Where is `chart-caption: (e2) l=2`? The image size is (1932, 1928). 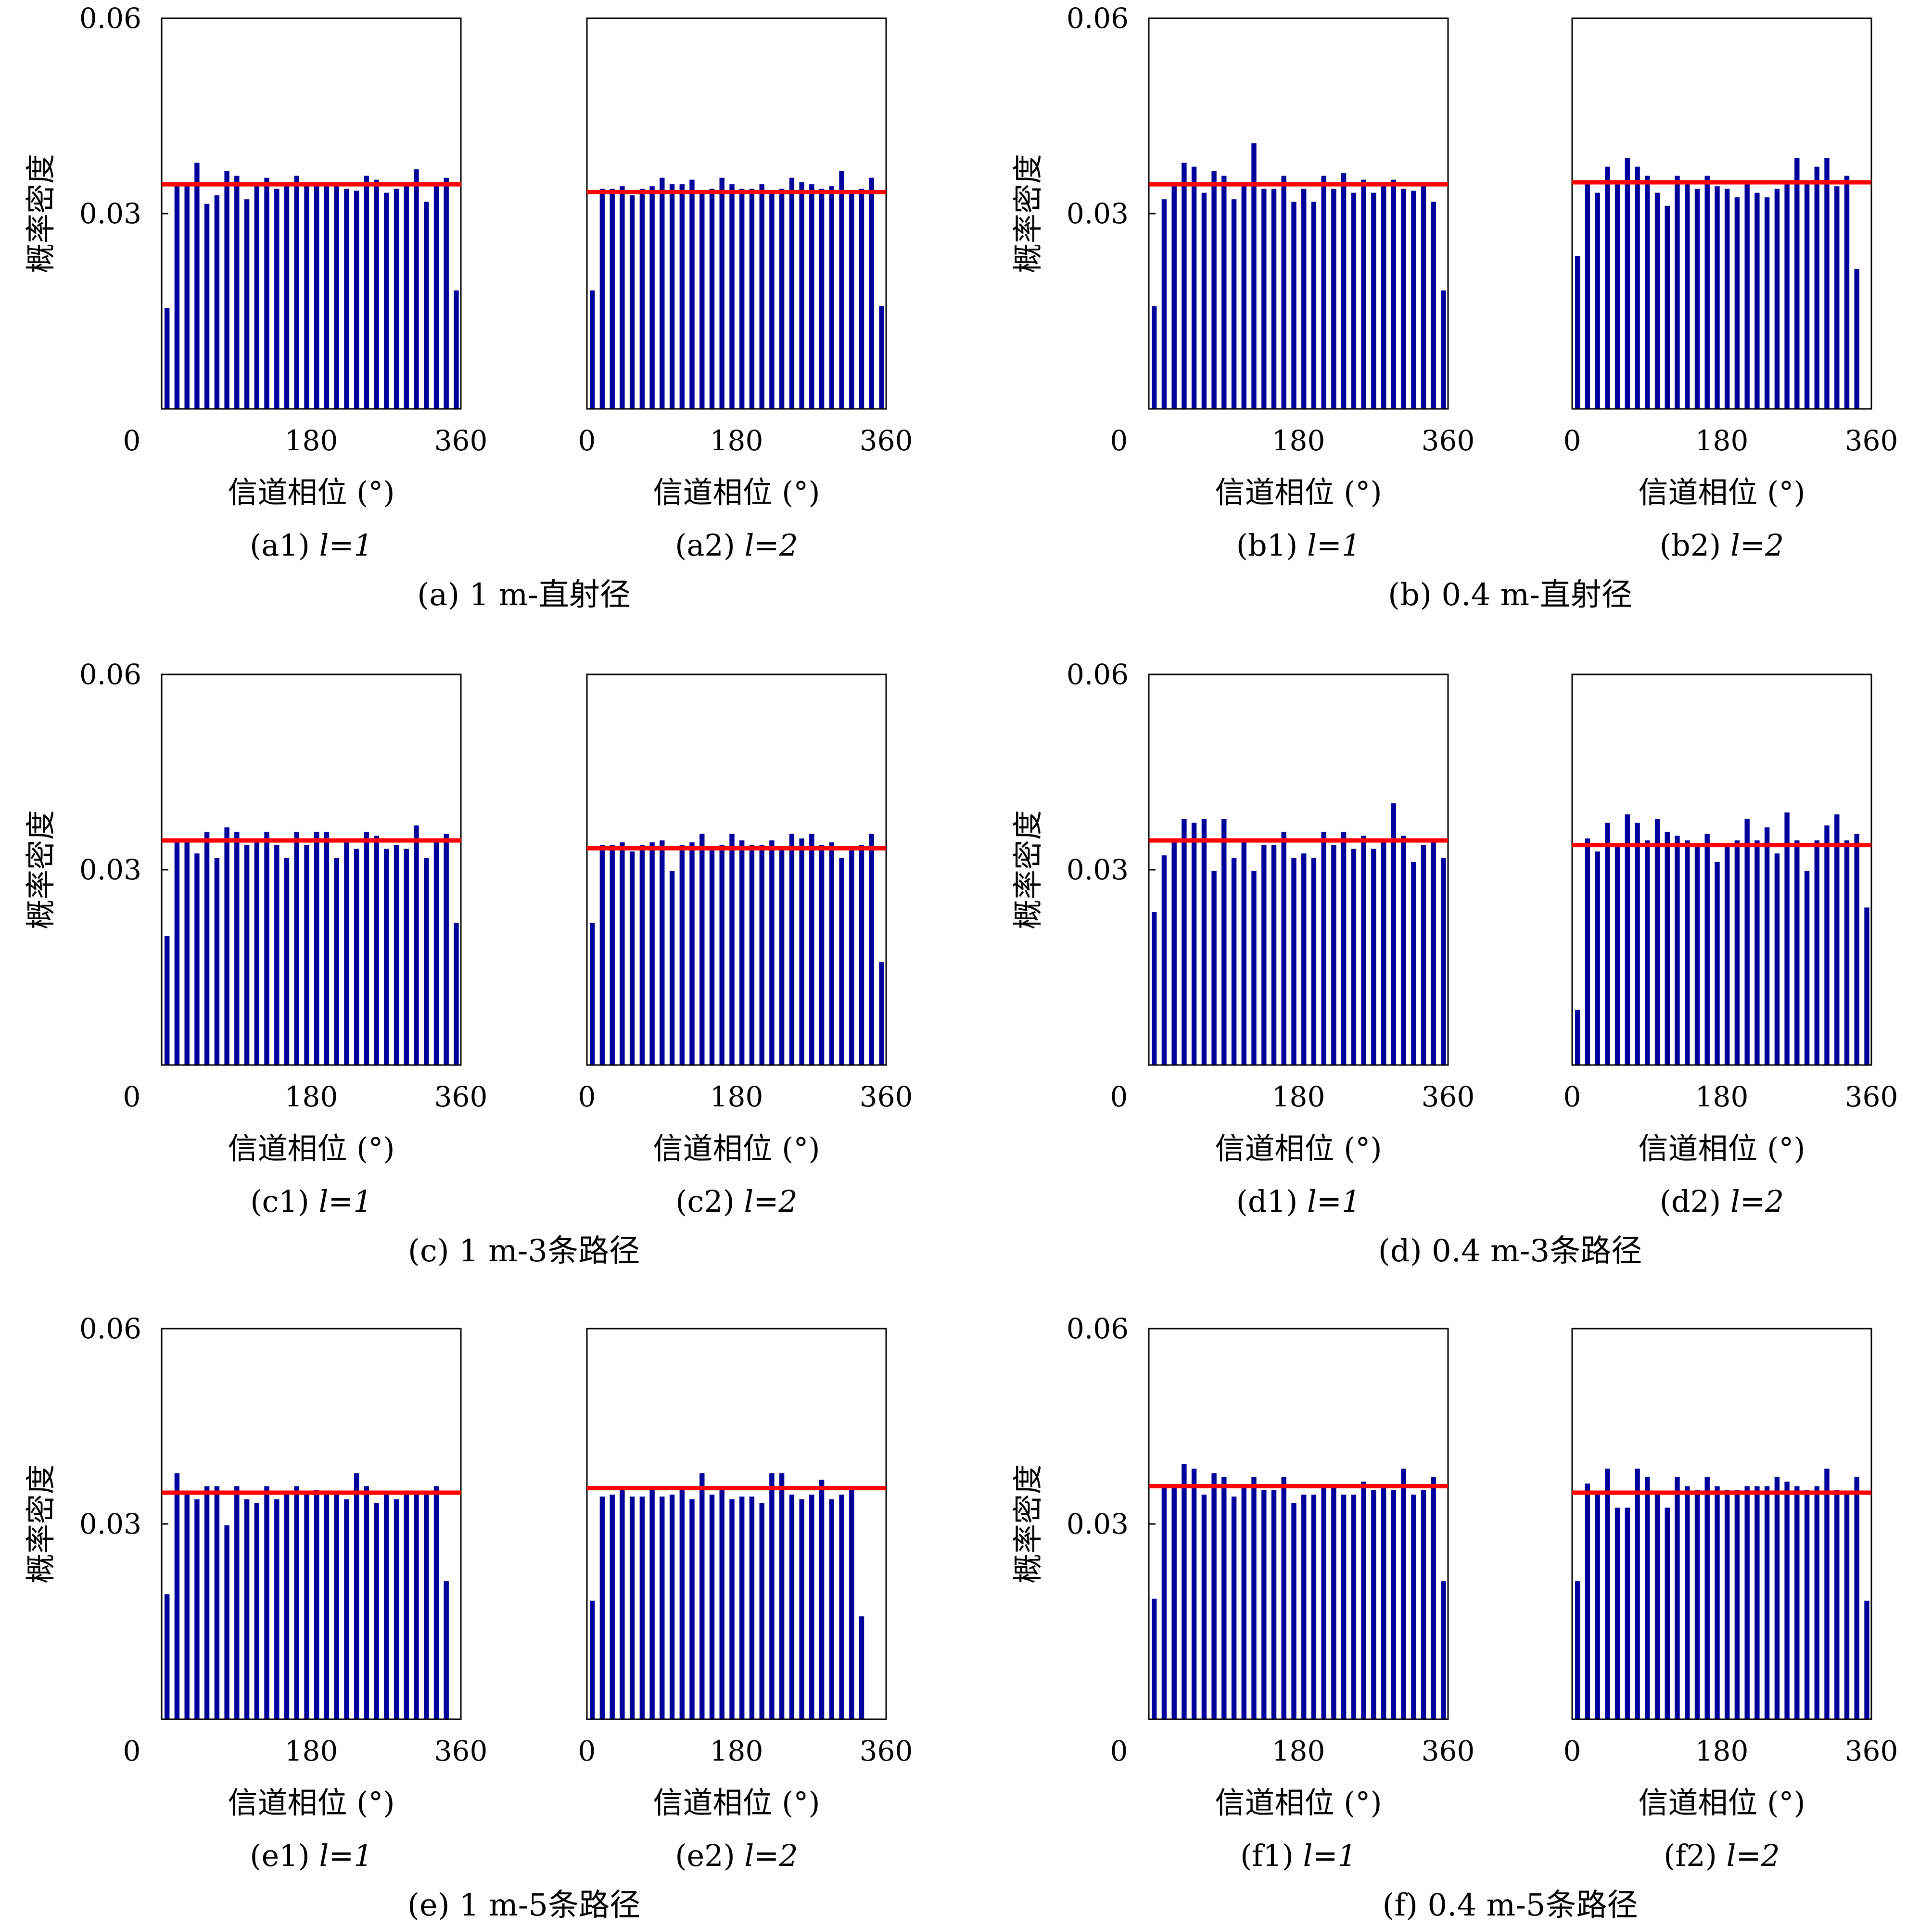
chart-caption: (e2) l=2 is located at coordinates (736, 1856).